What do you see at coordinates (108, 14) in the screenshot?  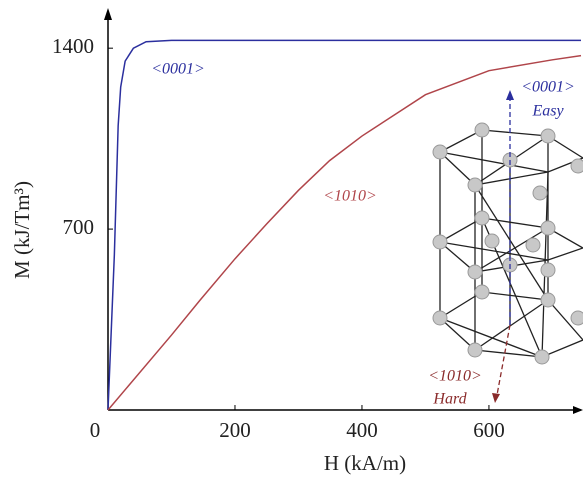 I see `y-axis-arrow` at bounding box center [108, 14].